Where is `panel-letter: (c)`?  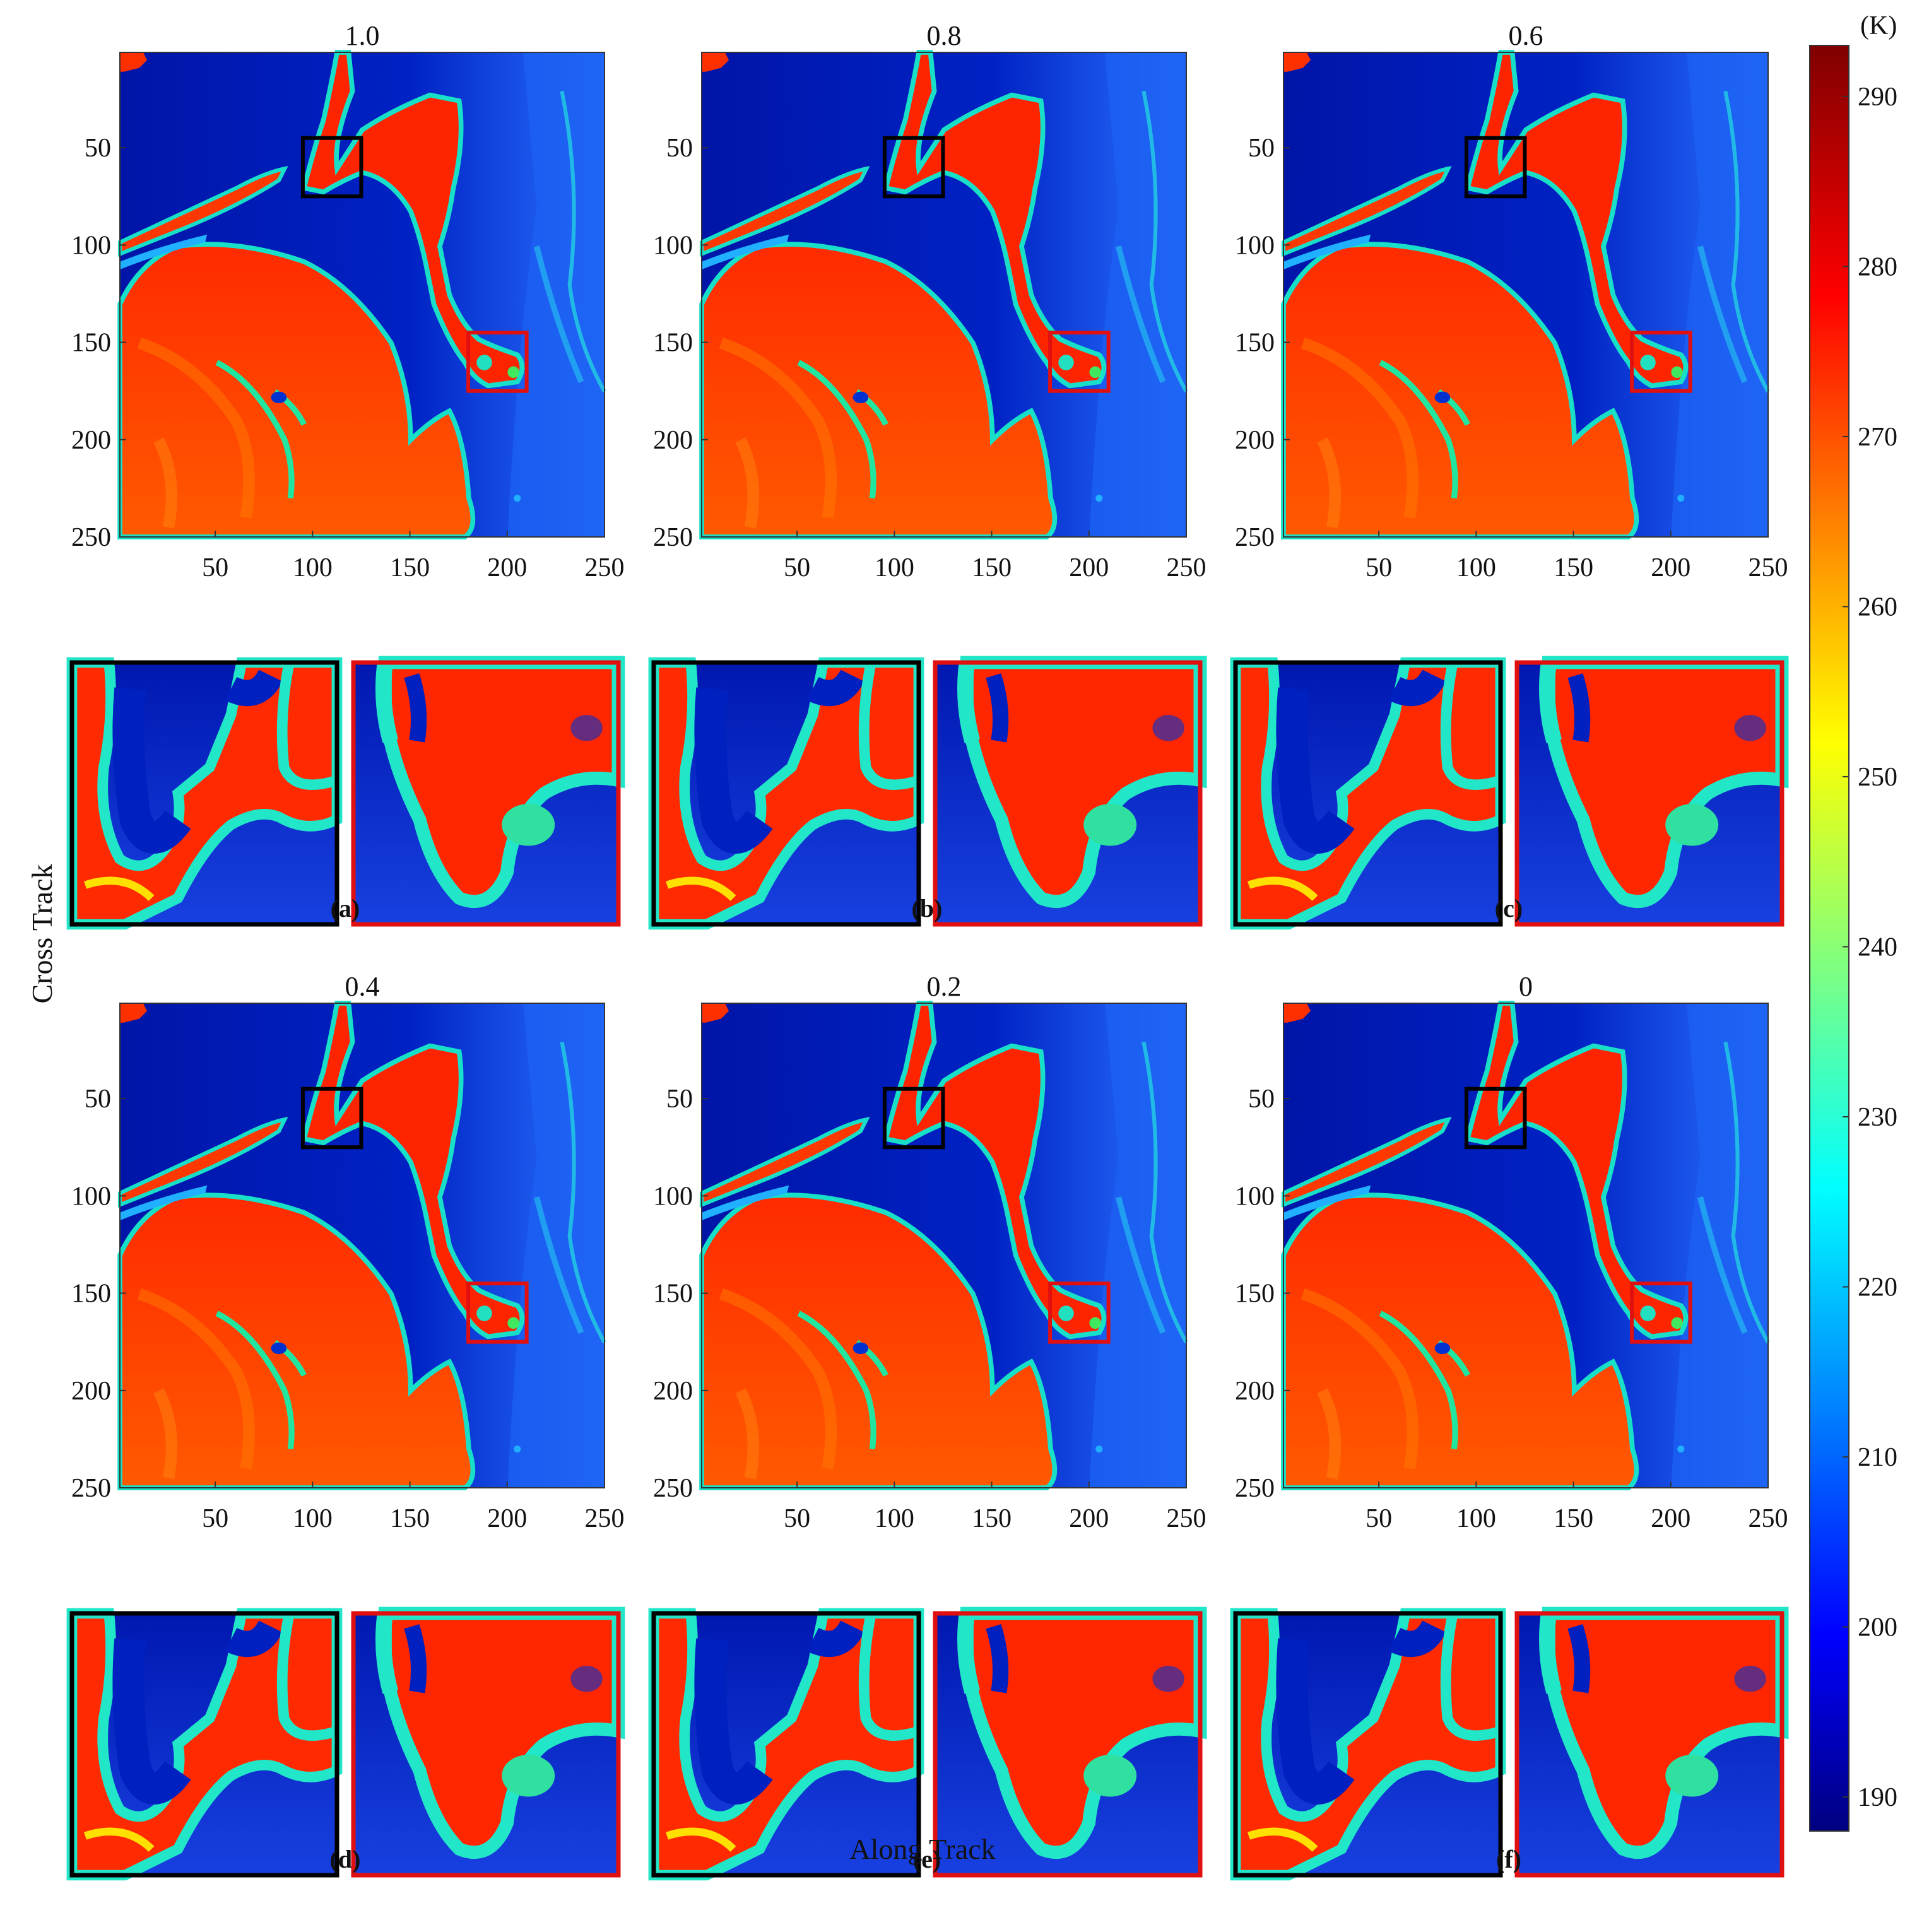
panel-letter: (c) is located at coordinates (1509, 908).